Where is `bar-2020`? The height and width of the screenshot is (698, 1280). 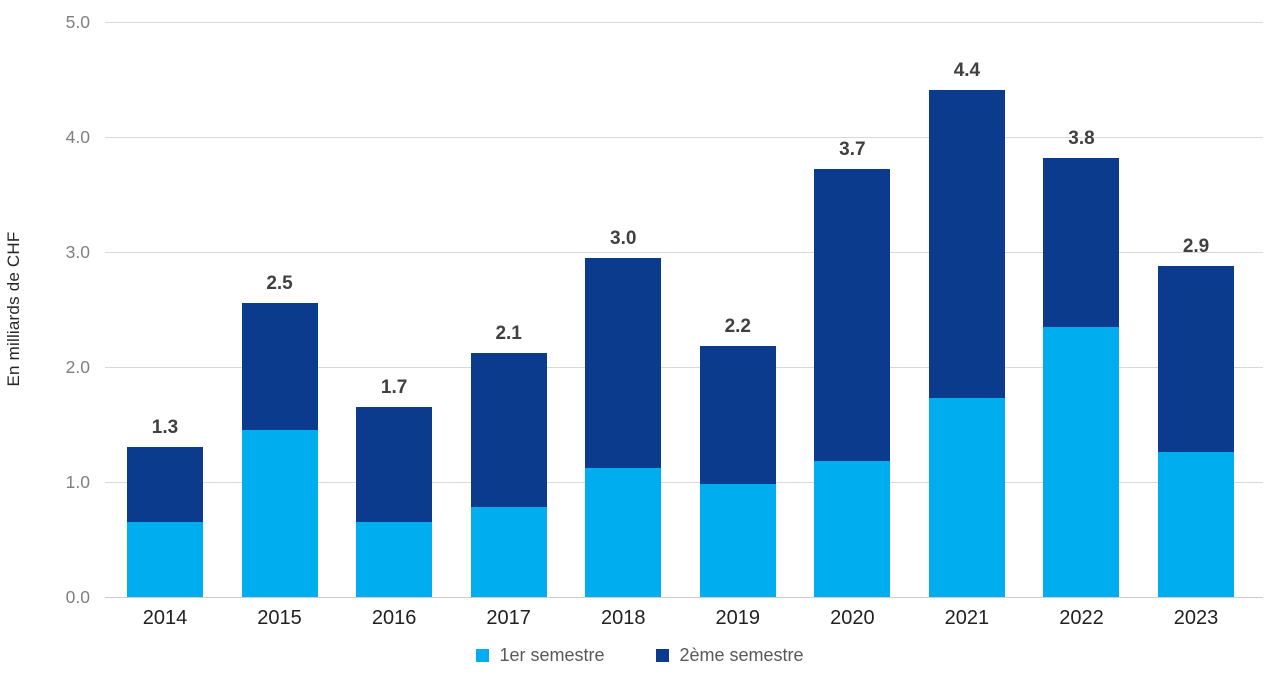
bar-2020 is located at coordinates (852, 383).